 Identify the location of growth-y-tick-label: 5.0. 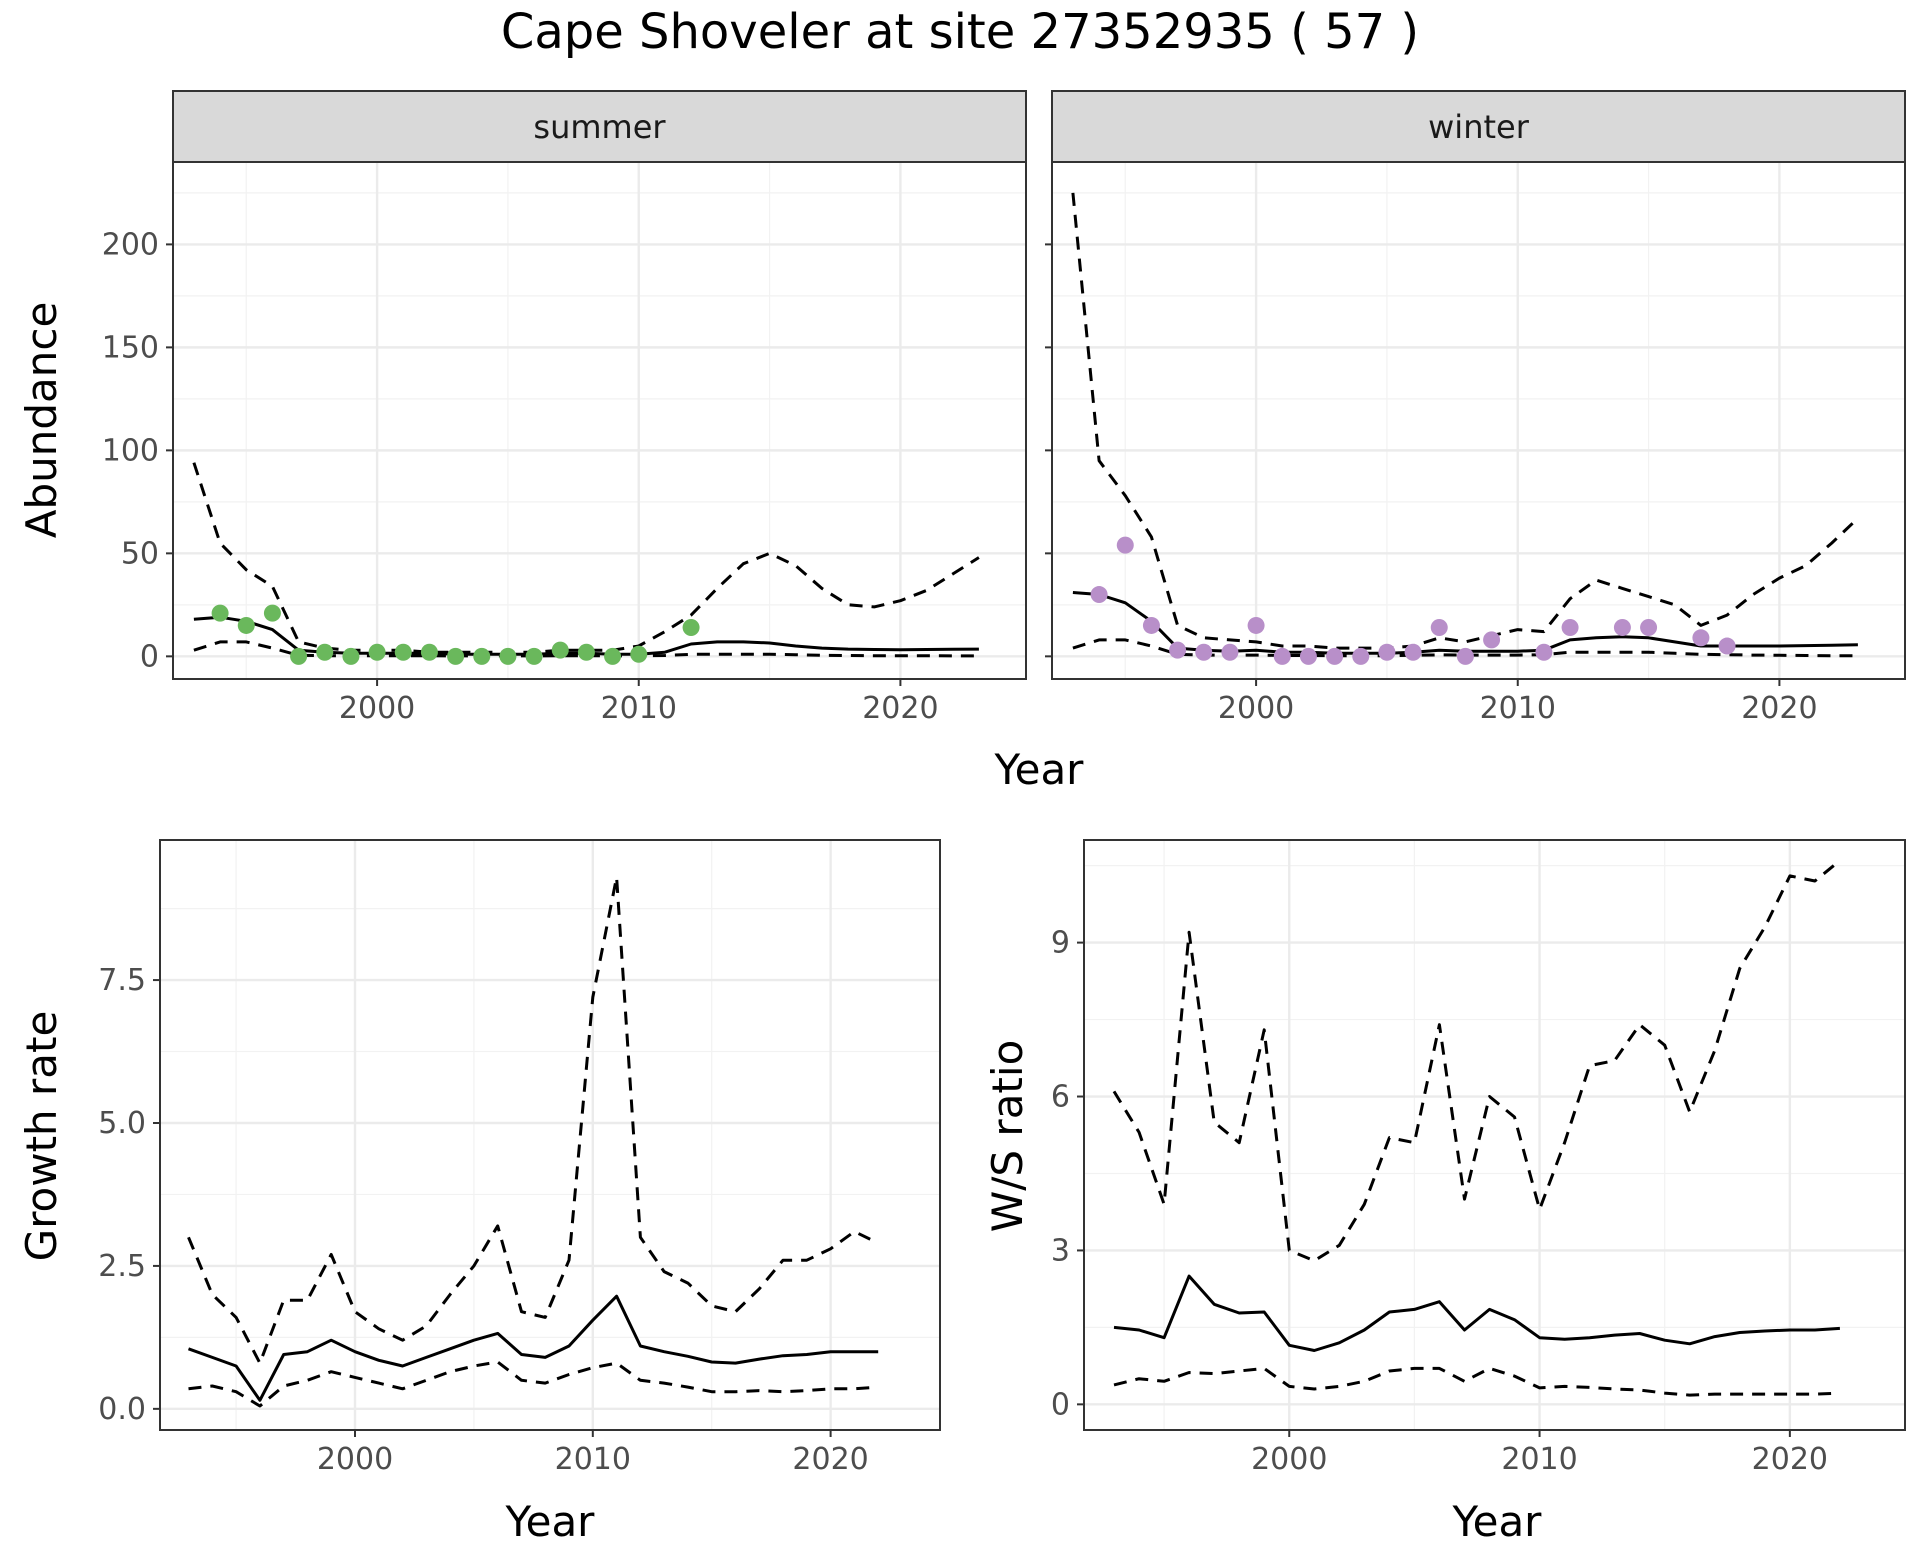
(122, 1123).